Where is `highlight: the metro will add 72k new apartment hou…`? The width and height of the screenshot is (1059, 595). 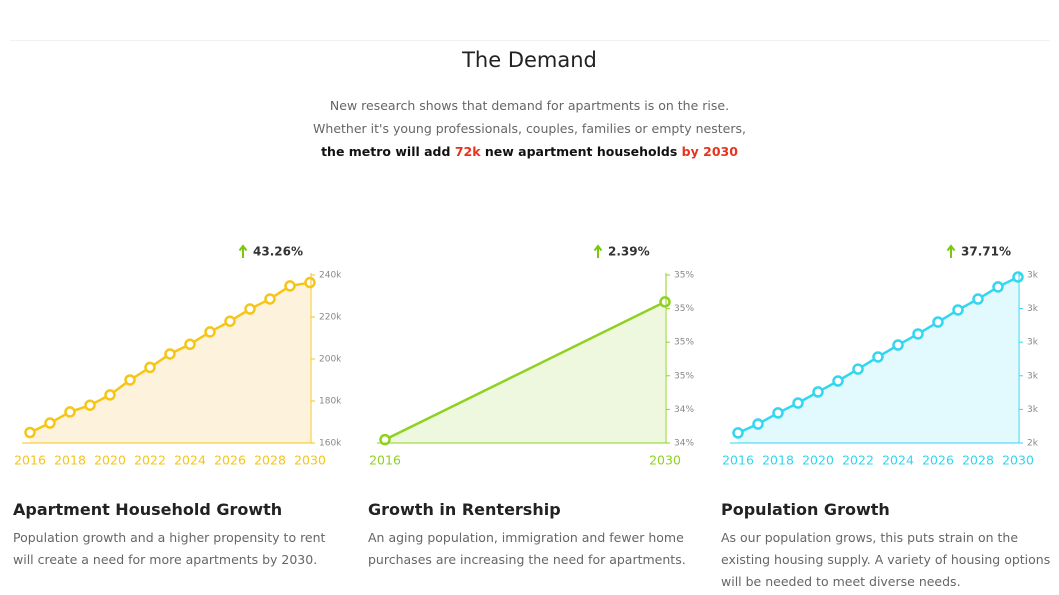 highlight: the metro will add 72k new apartment hou… is located at coordinates (529, 151).